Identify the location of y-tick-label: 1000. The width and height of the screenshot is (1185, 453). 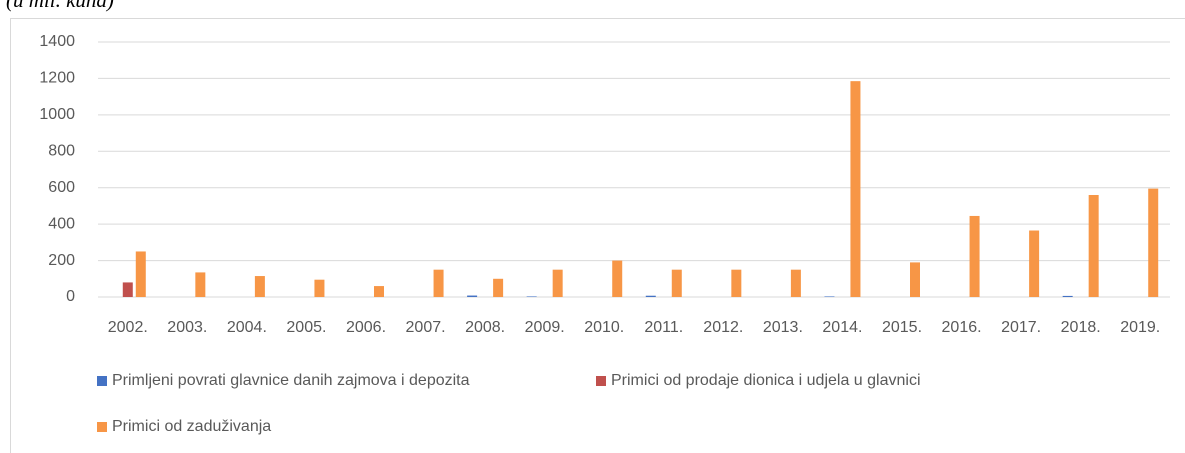
(57, 114).